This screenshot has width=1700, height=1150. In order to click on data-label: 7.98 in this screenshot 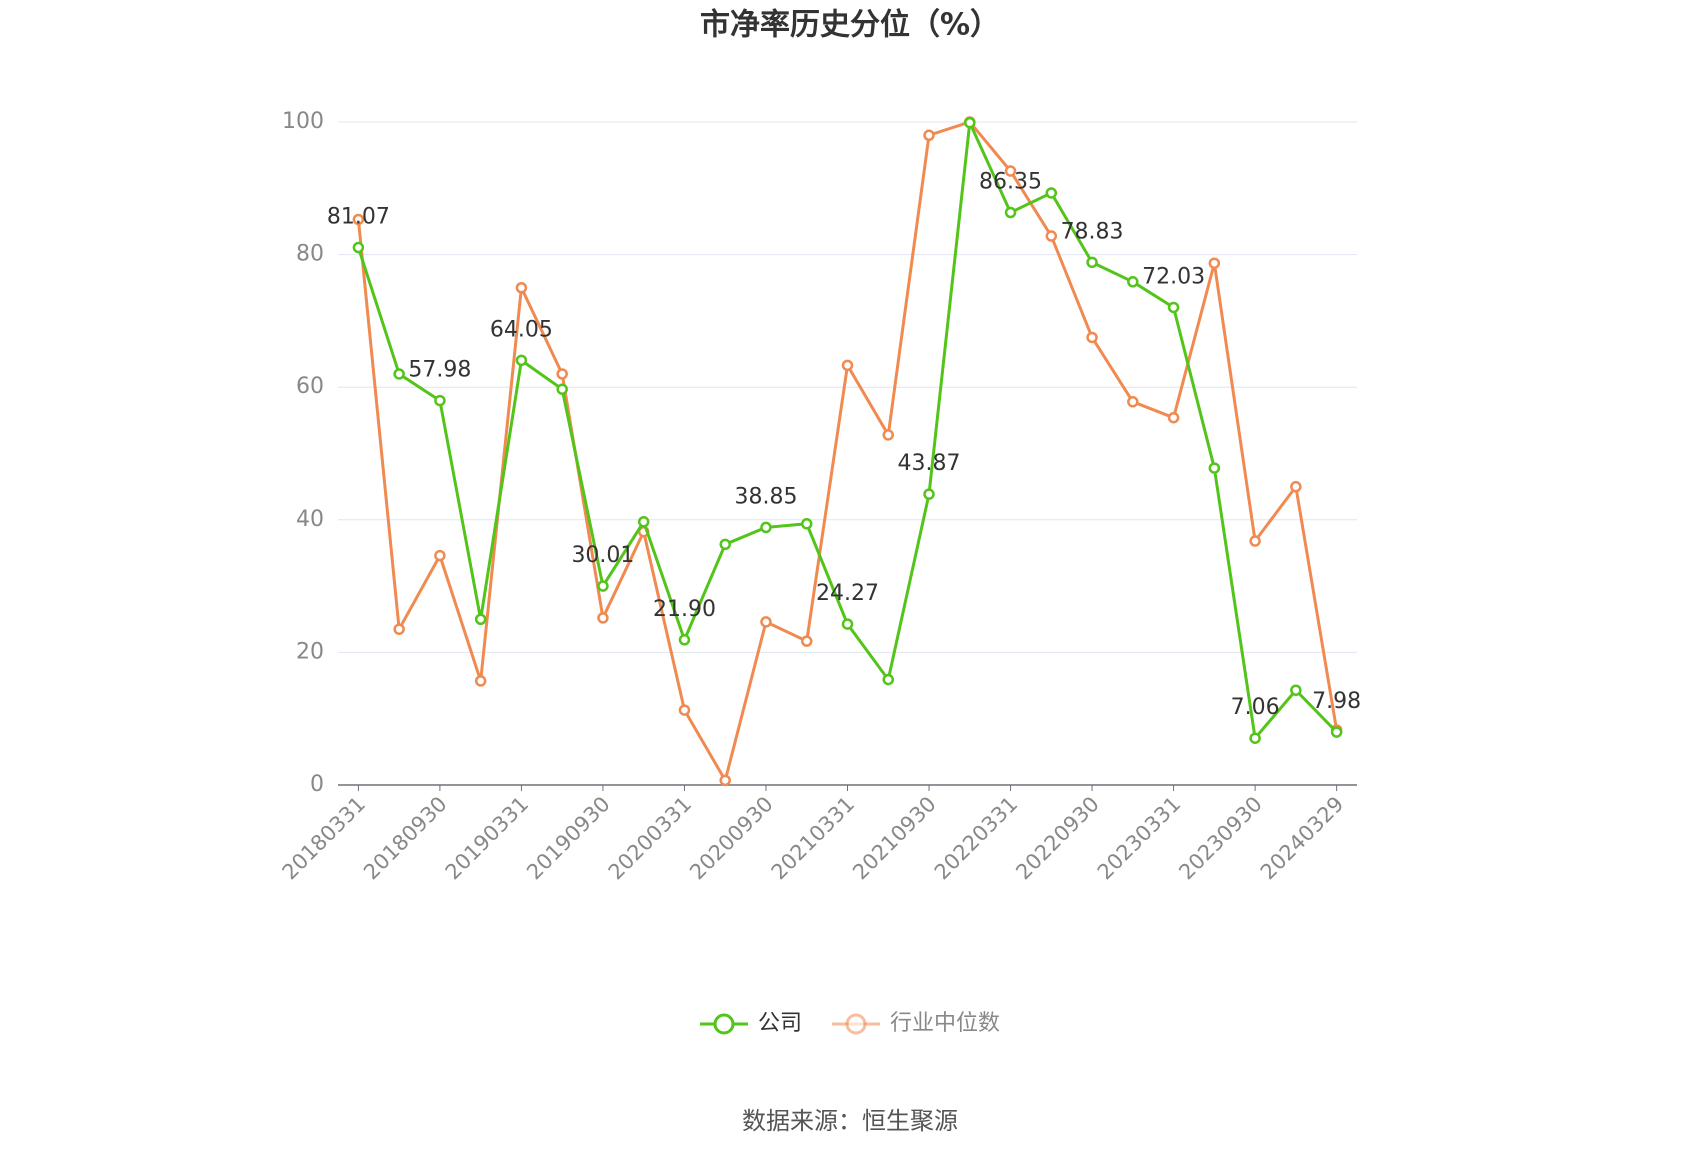, I will do `click(1336, 701)`.